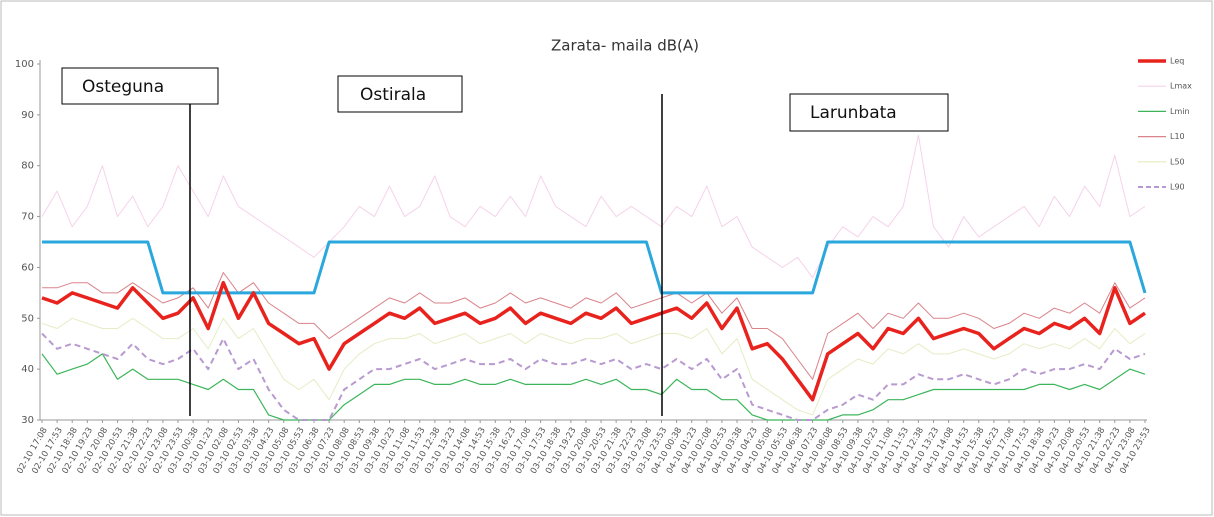 This screenshot has width=1214, height=517. Describe the element at coordinates (393, 95) in the screenshot. I see `annotation: Ostirala` at that location.